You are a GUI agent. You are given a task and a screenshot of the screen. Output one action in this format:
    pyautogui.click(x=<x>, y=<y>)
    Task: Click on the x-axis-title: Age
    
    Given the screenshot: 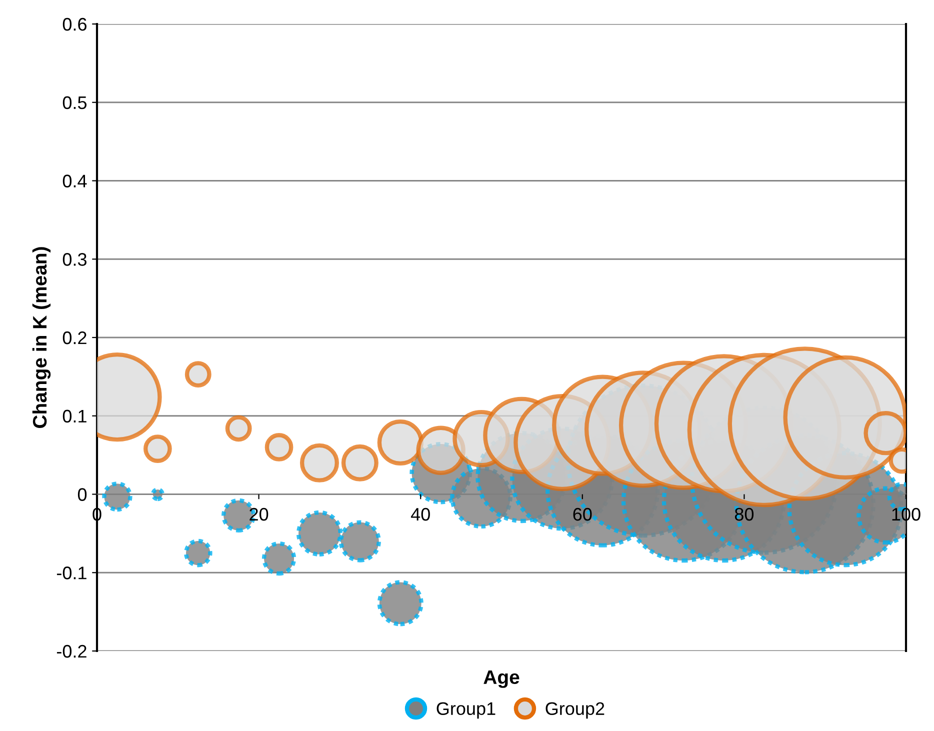 What is the action you would take?
    pyautogui.click(x=502, y=679)
    